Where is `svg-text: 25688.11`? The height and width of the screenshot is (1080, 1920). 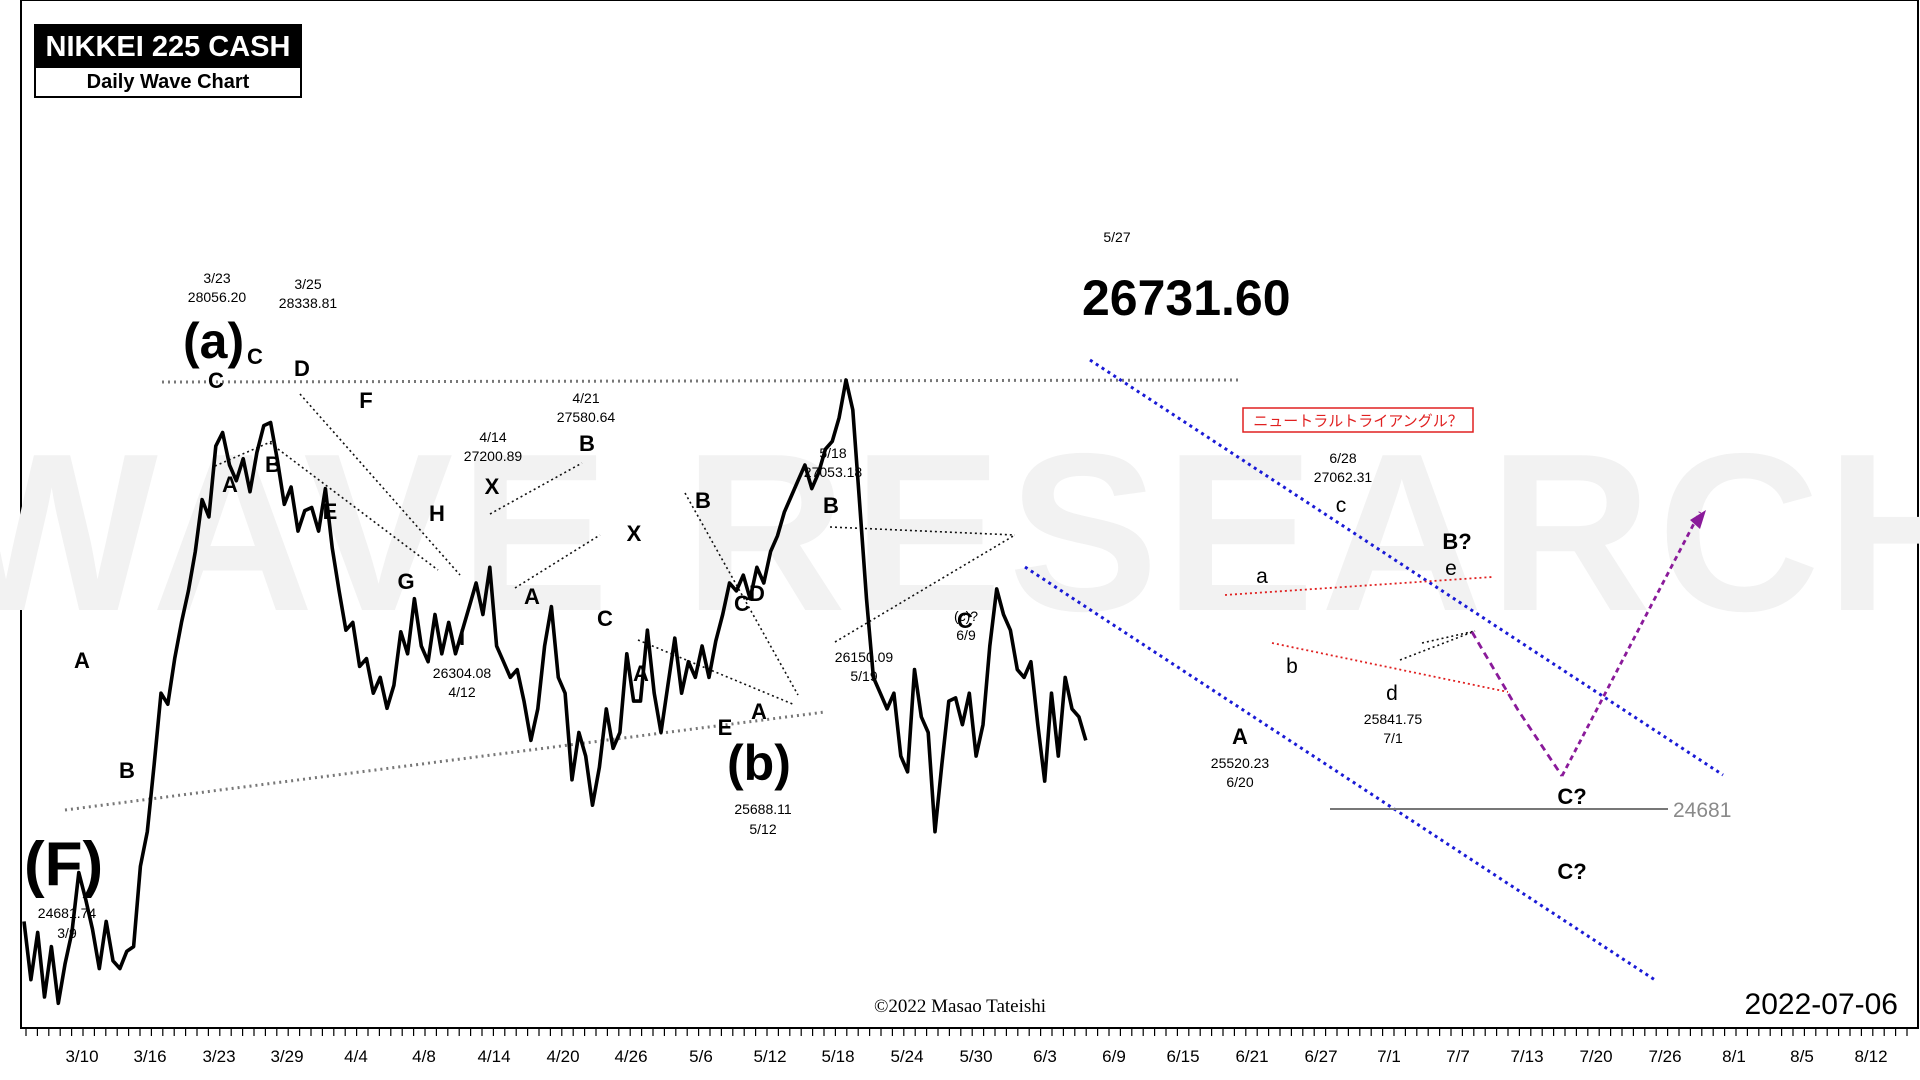 svg-text: 25688.11 is located at coordinates (763, 809).